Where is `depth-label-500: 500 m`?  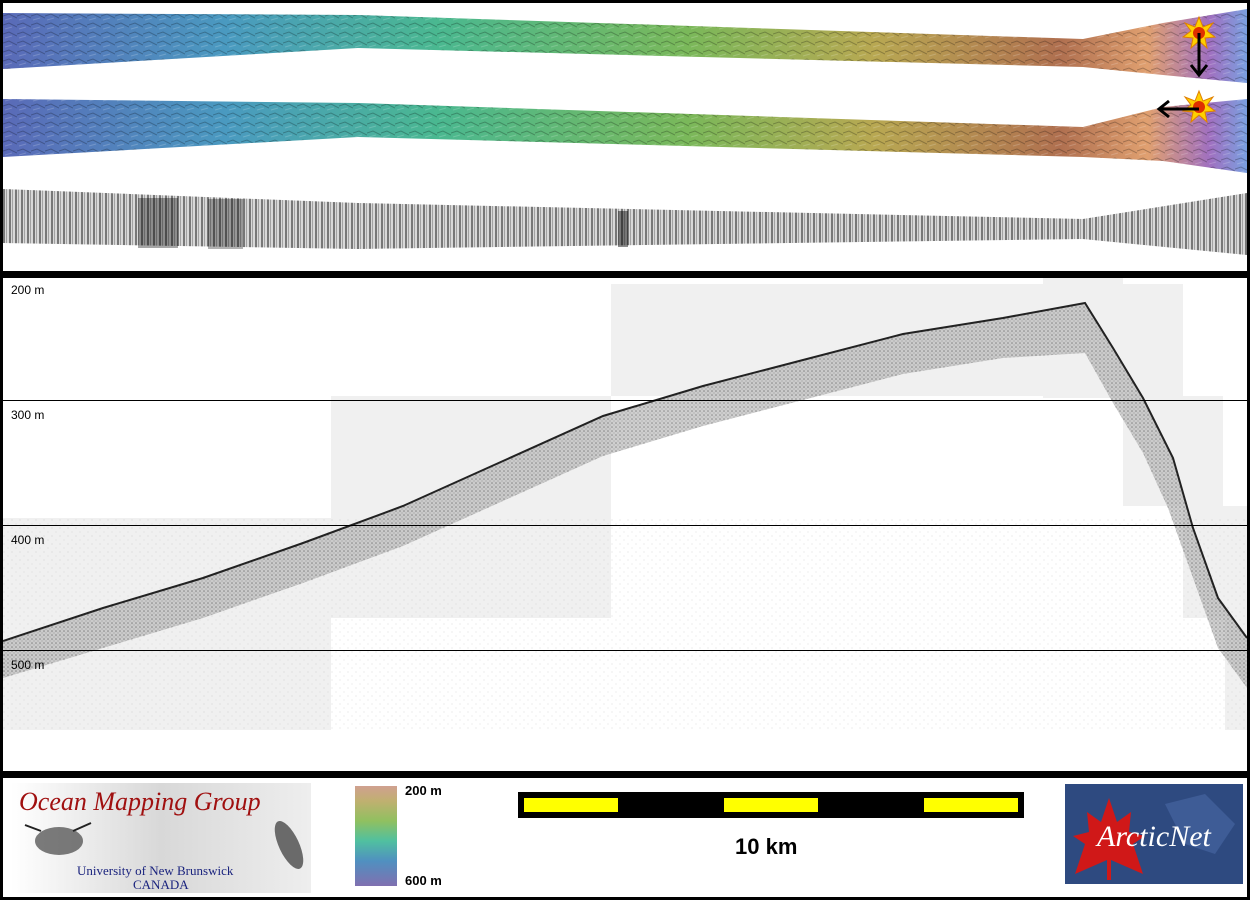
depth-label-500: 500 m is located at coordinates (28, 665).